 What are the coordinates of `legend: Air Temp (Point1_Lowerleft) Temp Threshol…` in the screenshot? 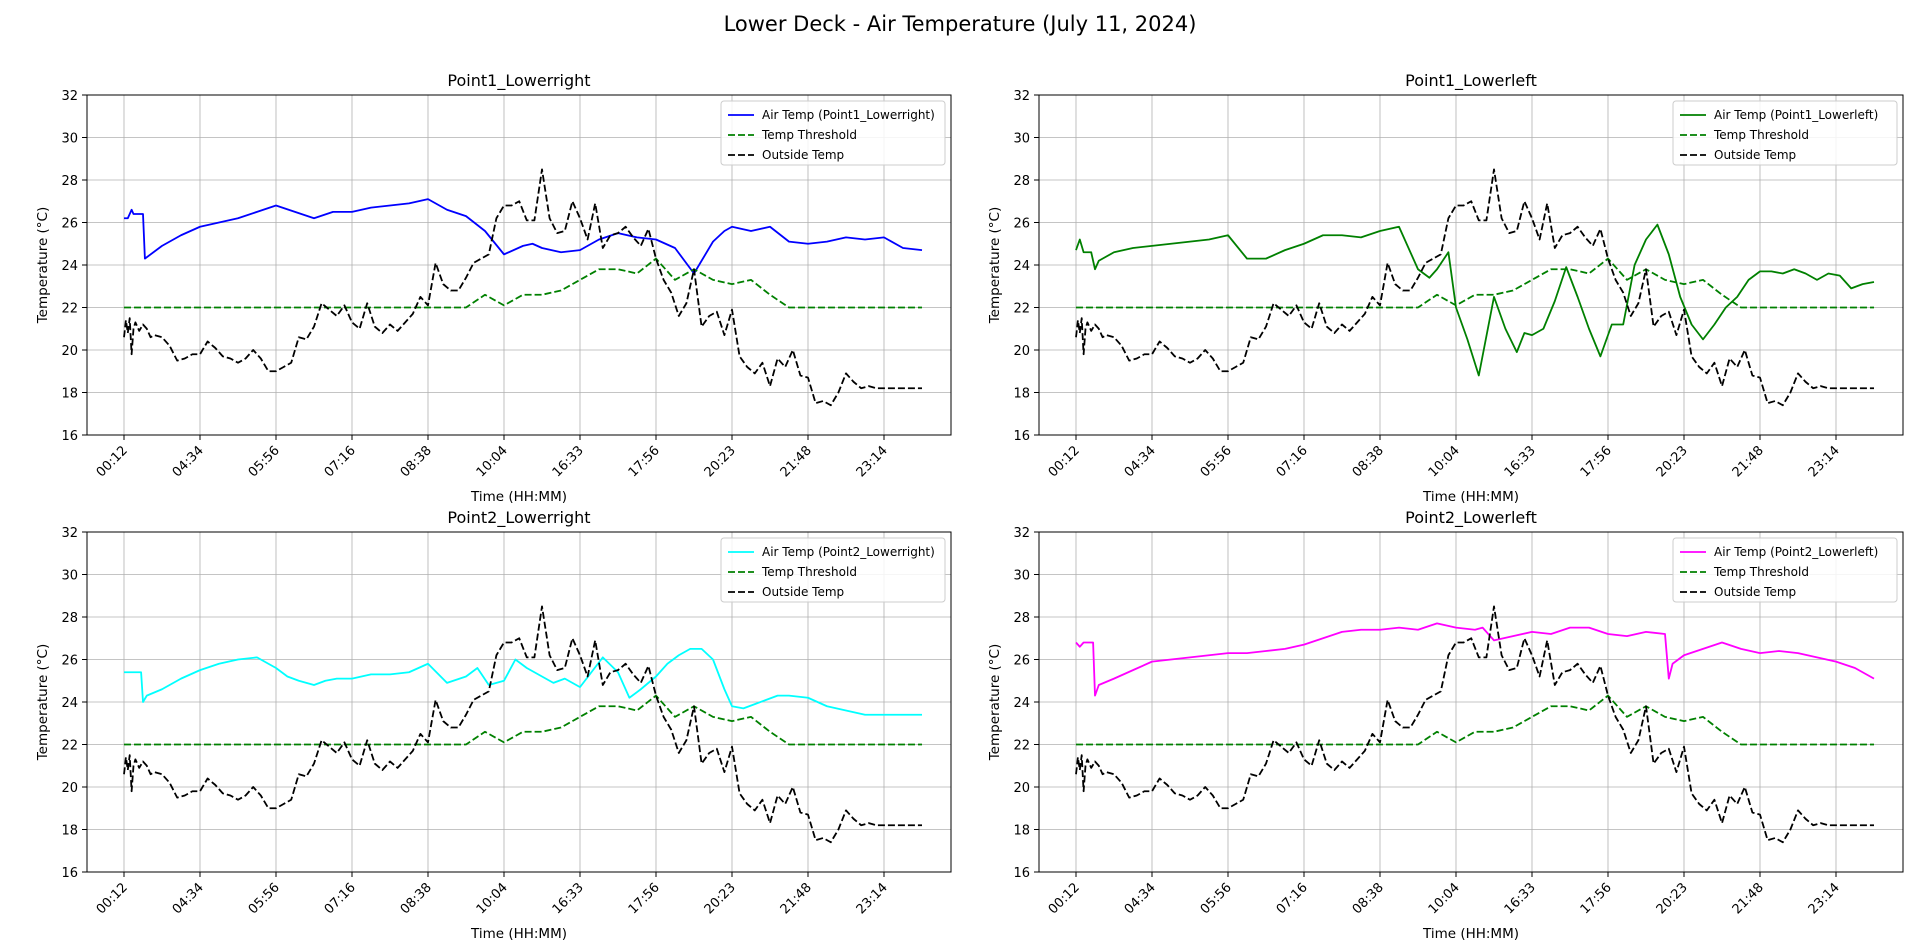 It's located at (1785, 133).